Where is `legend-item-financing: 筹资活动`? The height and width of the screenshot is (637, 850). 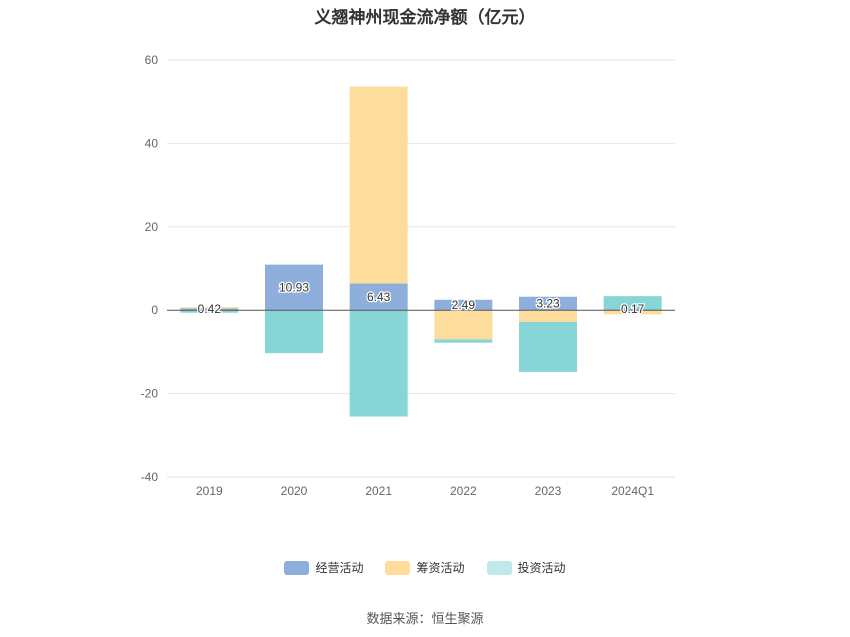
legend-item-financing: 筹资活动 is located at coordinates (425, 567).